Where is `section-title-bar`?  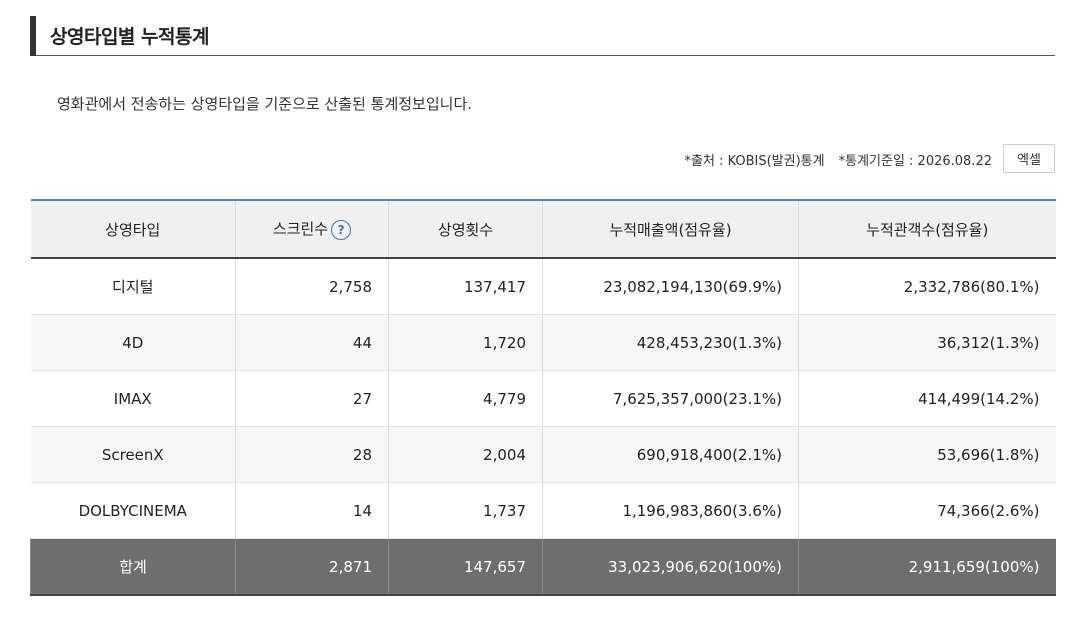 section-title-bar is located at coordinates (33, 36).